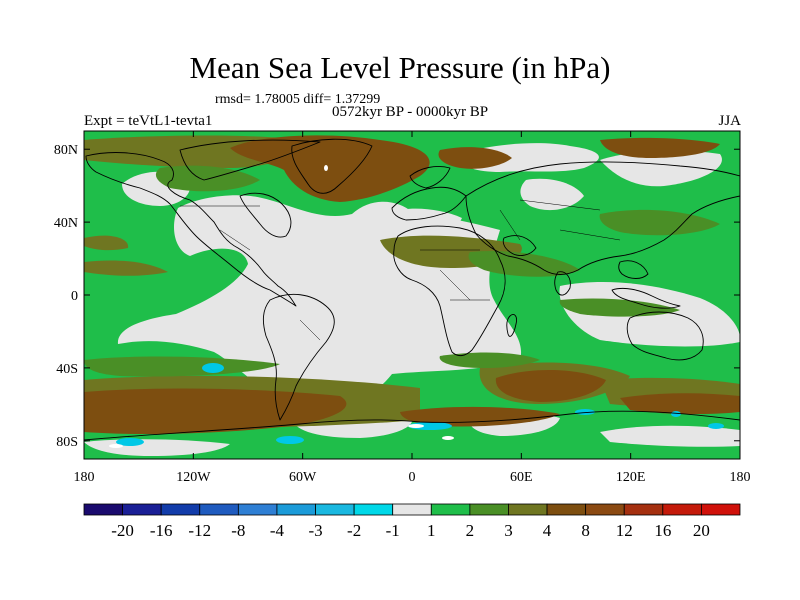 This screenshot has height=600, width=800. I want to click on colorbar-label: -2, so click(354, 530).